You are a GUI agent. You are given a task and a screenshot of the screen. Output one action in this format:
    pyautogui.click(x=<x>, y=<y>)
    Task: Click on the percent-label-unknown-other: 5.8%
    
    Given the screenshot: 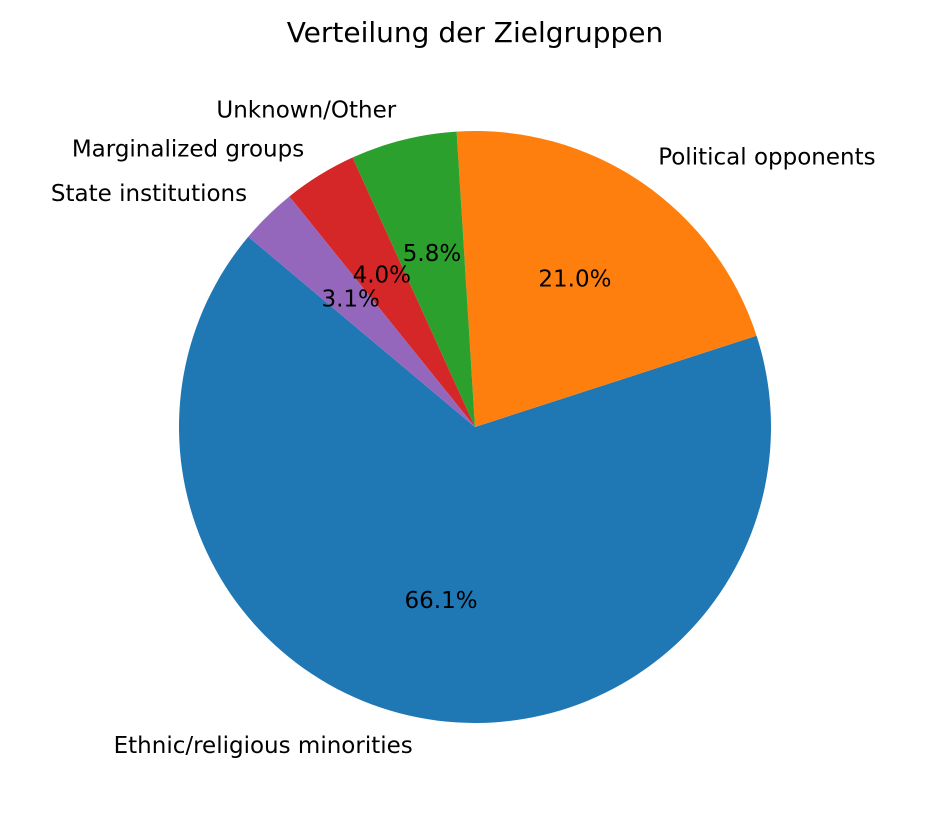 What is the action you would take?
    pyautogui.click(x=432, y=254)
    